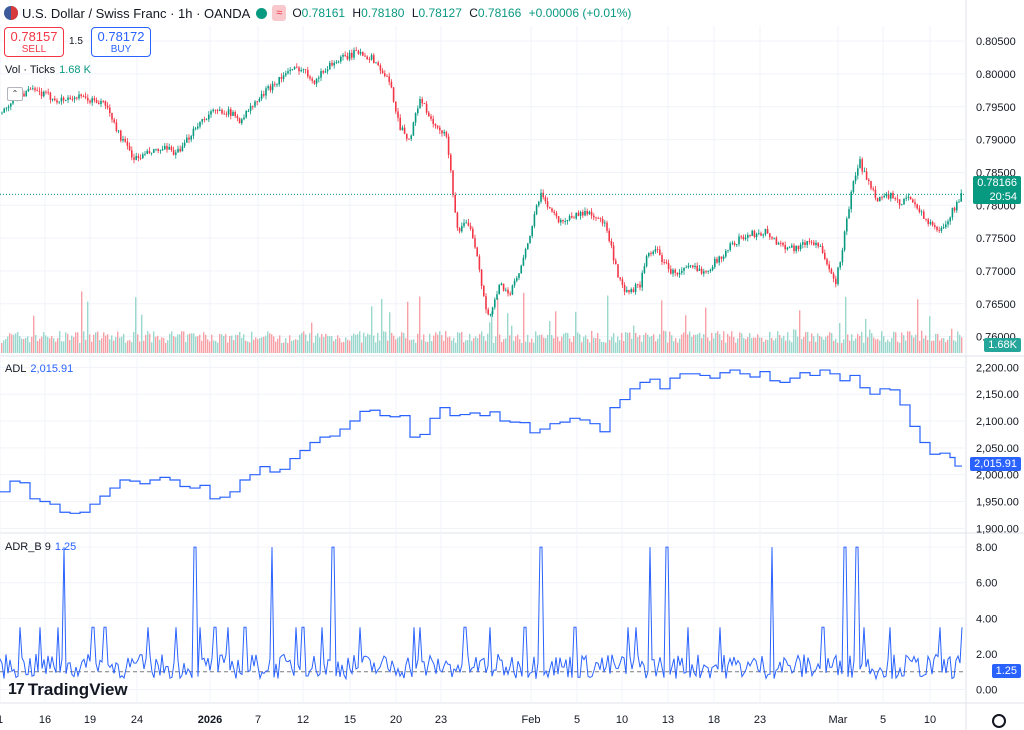  Describe the element at coordinates (15, 94) in the screenshot. I see `collapse-legend-icon: ⌃` at that location.